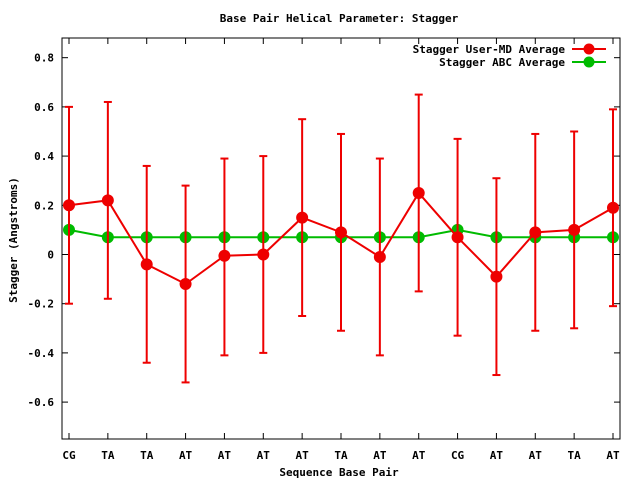 Image resolution: width=640 pixels, height=480 pixels. What do you see at coordinates (44, 58) in the screenshot?
I see `y-tick-label: 0.8` at bounding box center [44, 58].